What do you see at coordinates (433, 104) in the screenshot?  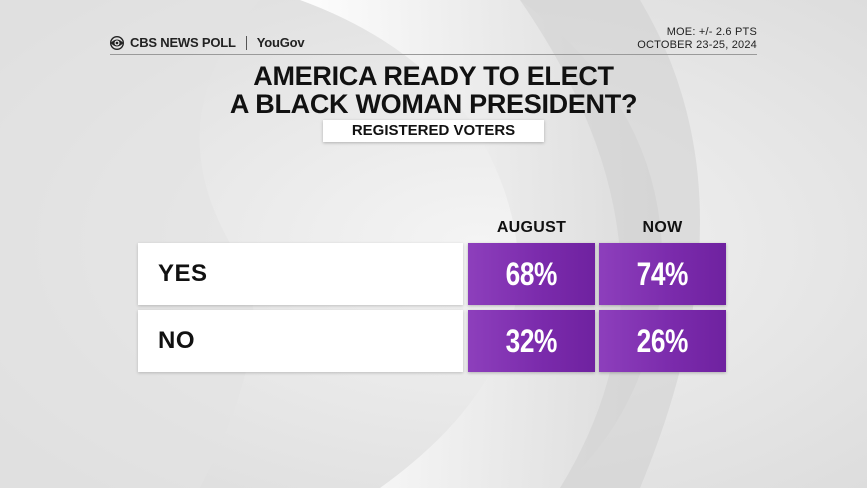 I see `title-line-2: A BLACK WOMAN PRESIDENT?` at bounding box center [433, 104].